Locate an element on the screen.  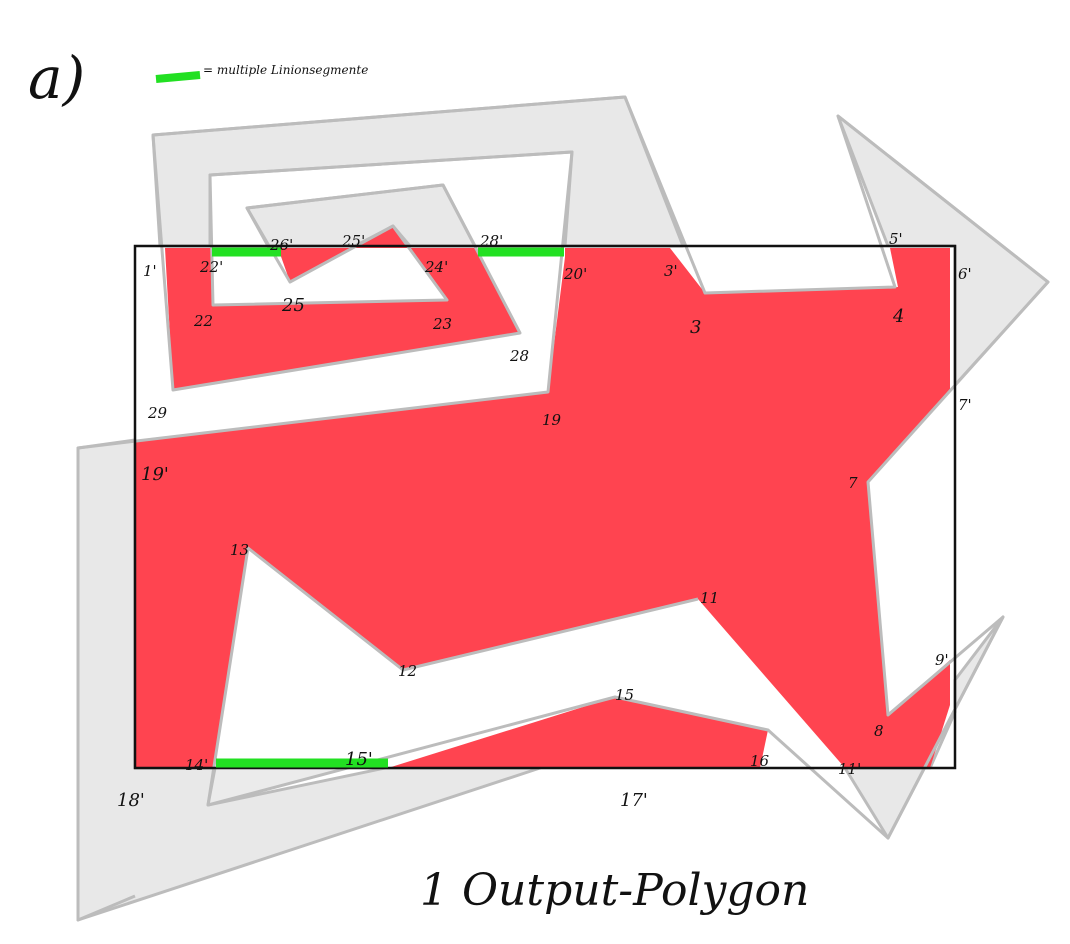
label-18p: 18' is located at coordinates (131, 800).